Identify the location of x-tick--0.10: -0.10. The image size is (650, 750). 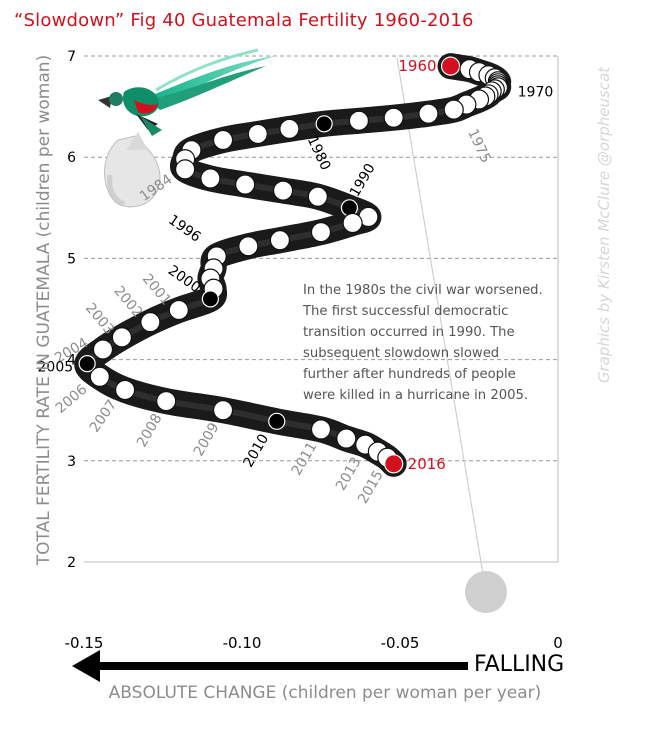
(242, 643).